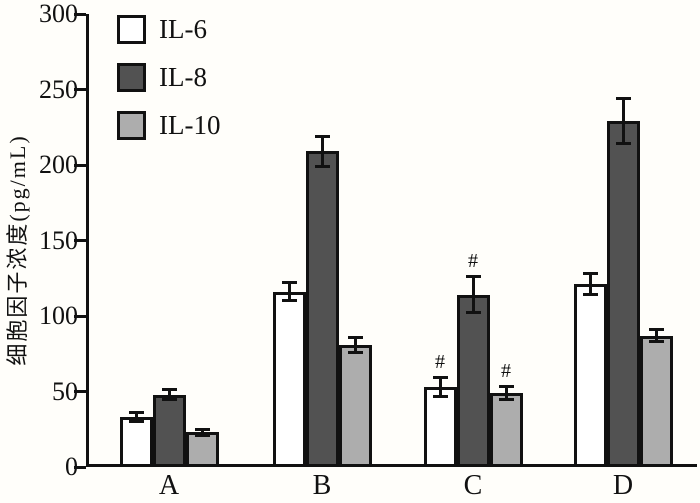  I want to click on bar-il-10-c, so click(506, 430).